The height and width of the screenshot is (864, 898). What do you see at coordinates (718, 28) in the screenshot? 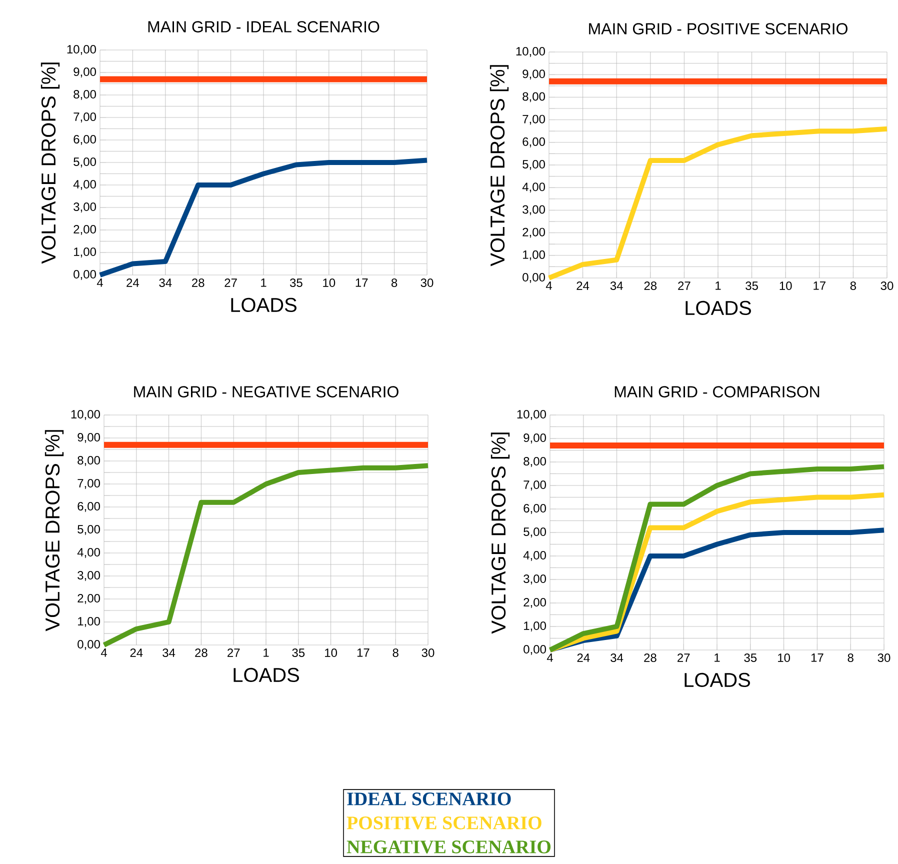
I see `chart-title: MAIN GRID - POSITIVE SCENARIO` at bounding box center [718, 28].